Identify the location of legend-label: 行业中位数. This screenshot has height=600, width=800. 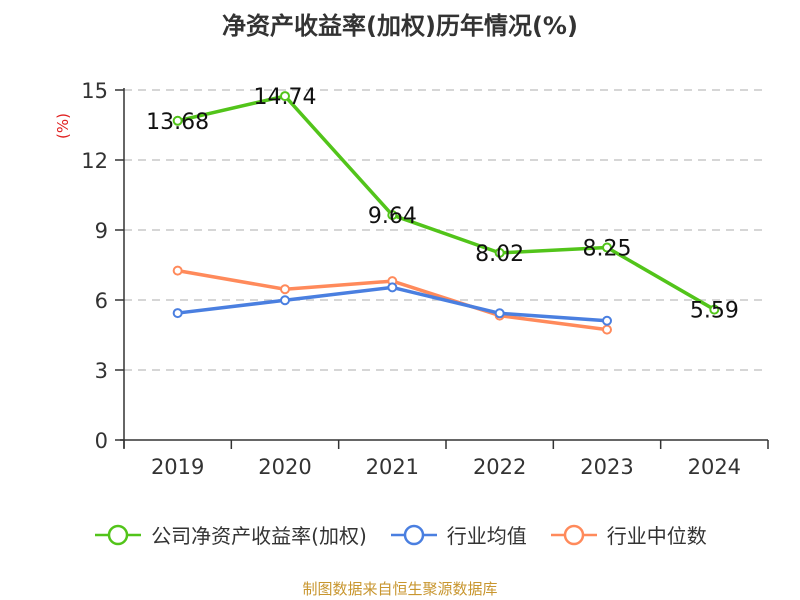
(656, 536).